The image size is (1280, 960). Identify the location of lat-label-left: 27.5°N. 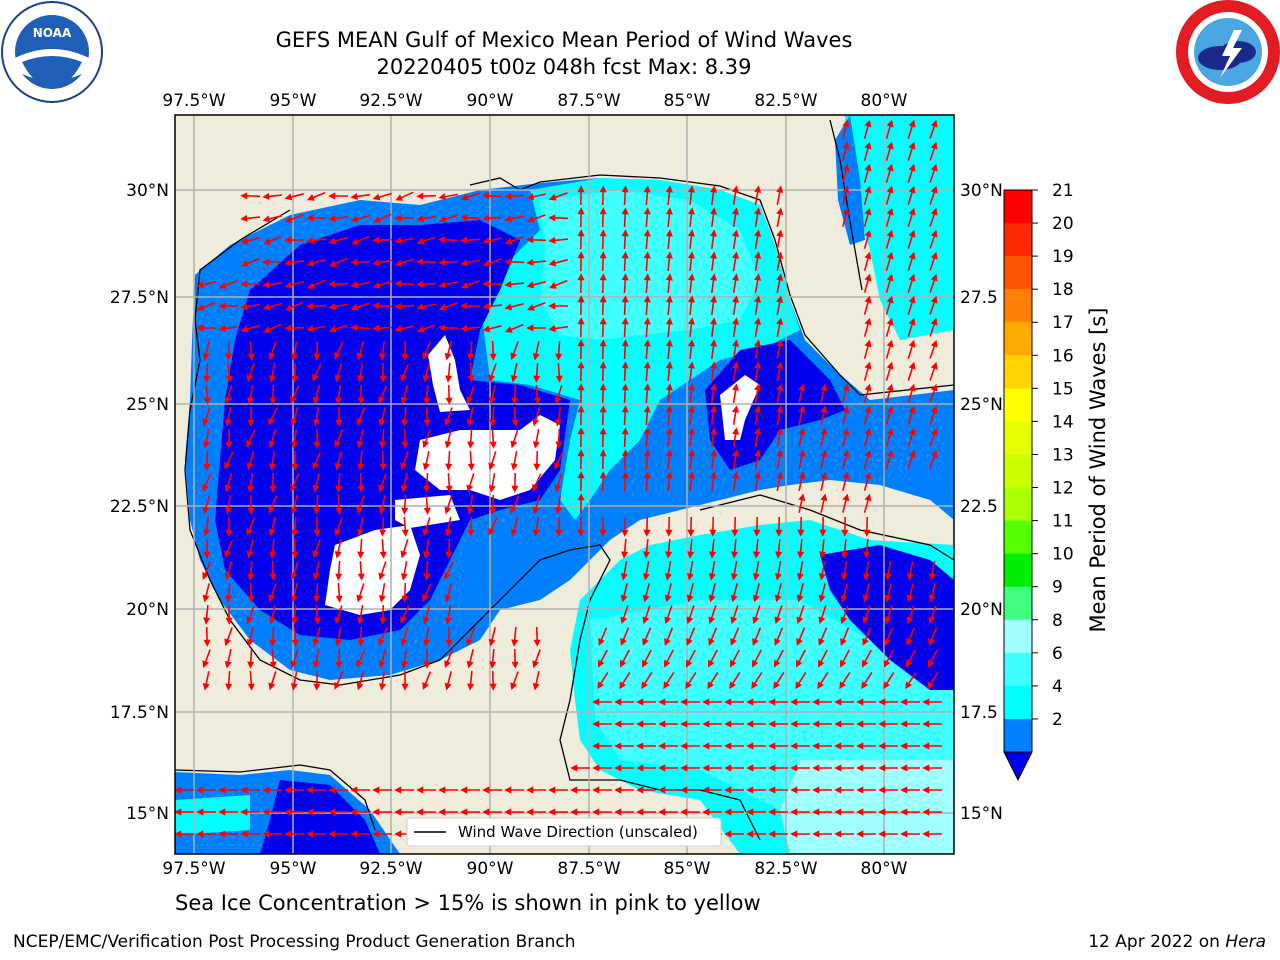
(139, 298).